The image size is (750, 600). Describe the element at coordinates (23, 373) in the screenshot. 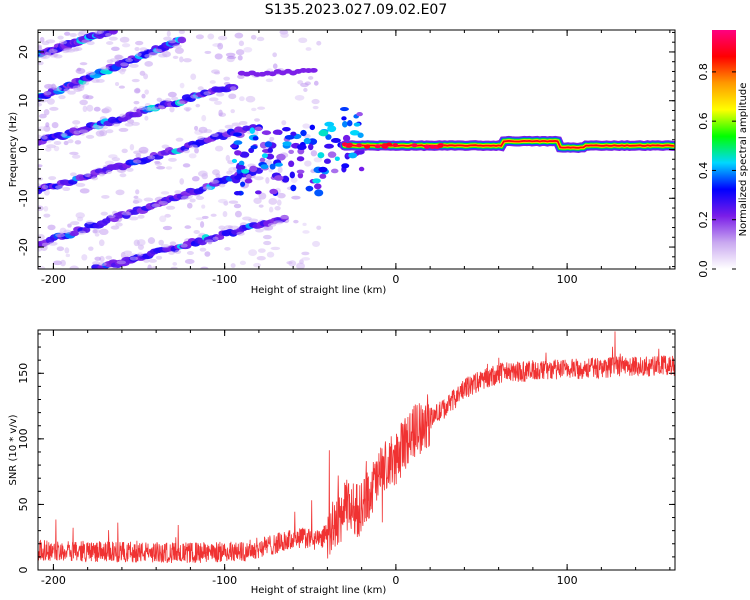

I see `snr-y-tick-label: 150` at that location.